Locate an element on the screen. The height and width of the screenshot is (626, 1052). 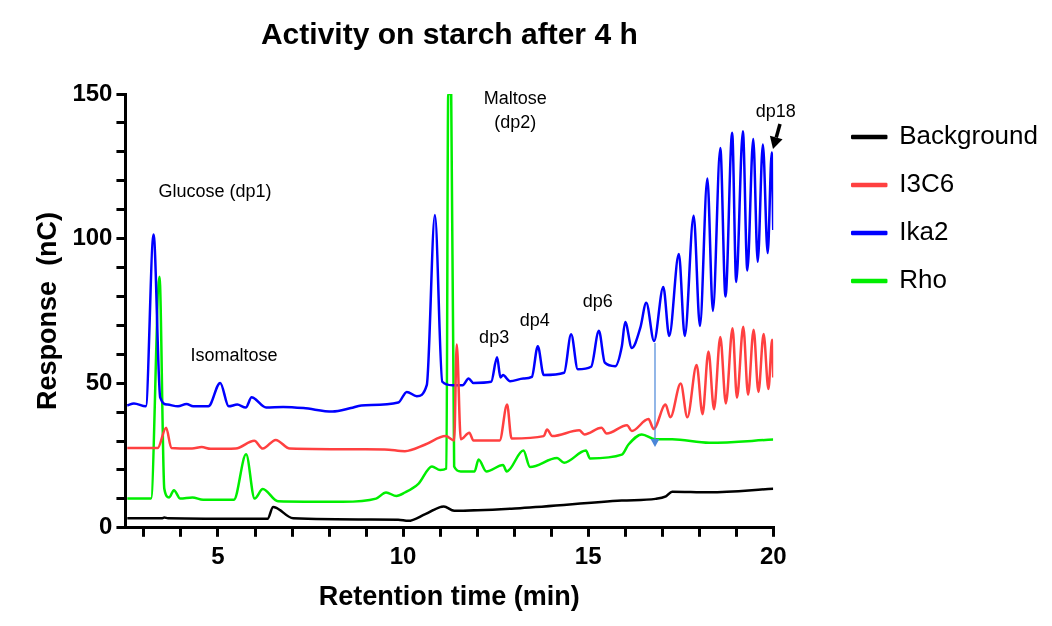
x-axis-title: Retention time (min) is located at coordinates (449, 596).